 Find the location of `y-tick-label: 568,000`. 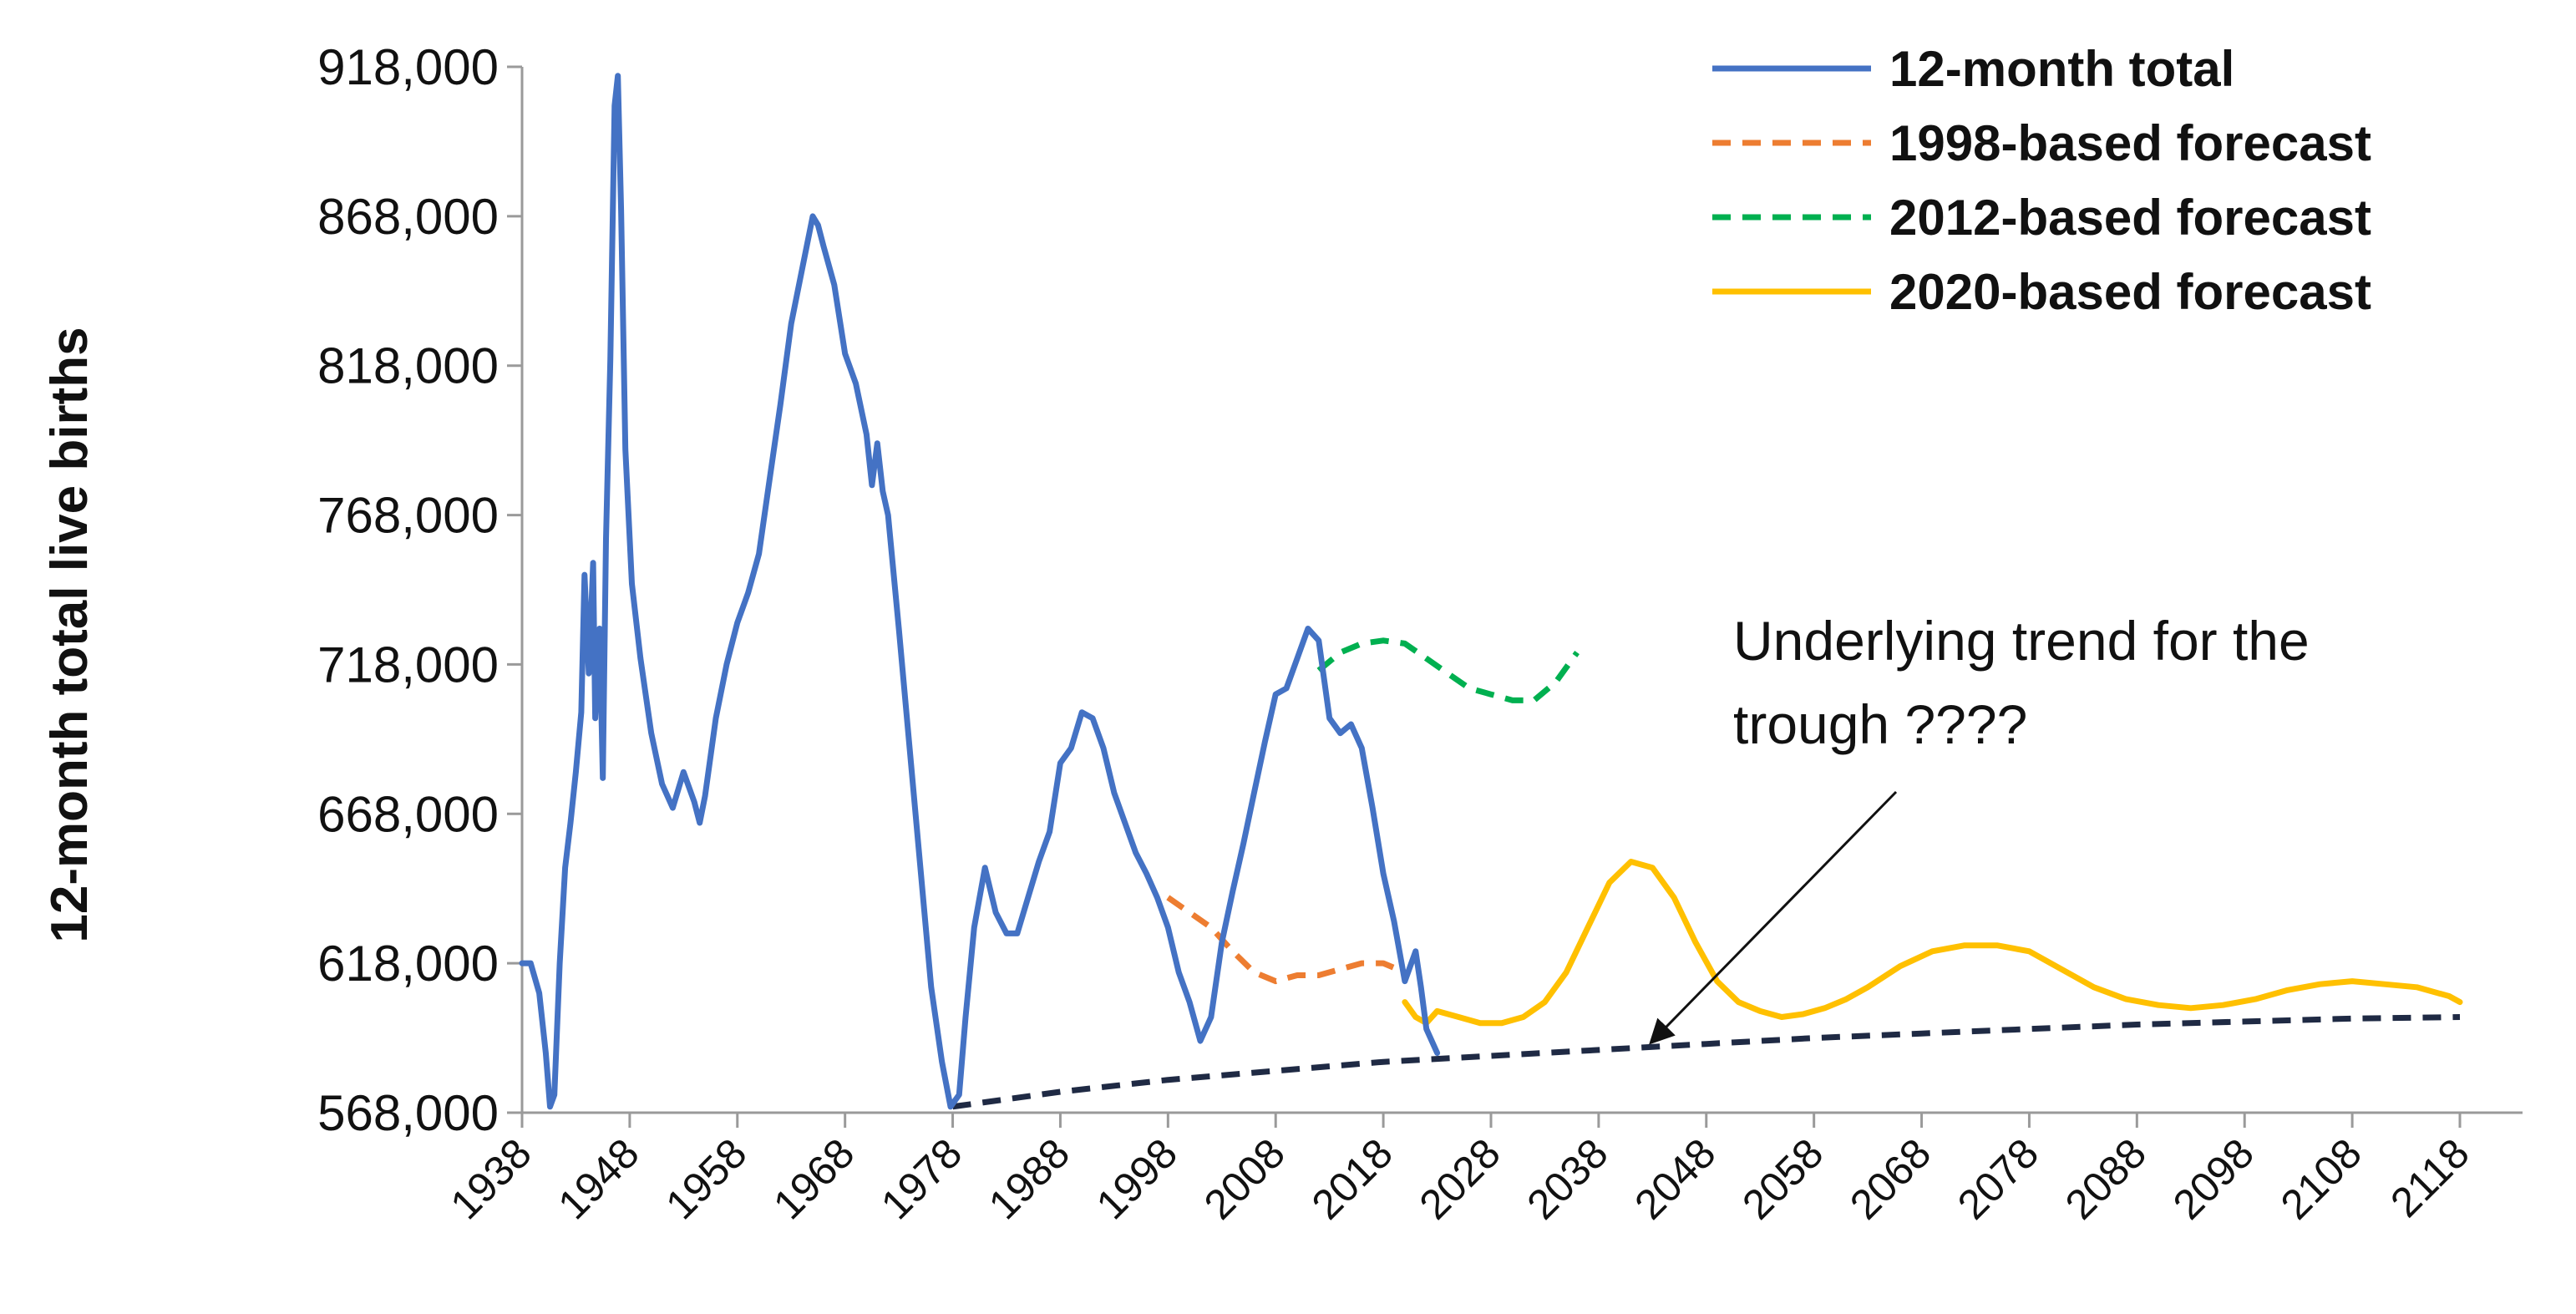

y-tick-label: 568,000 is located at coordinates (408, 1113).